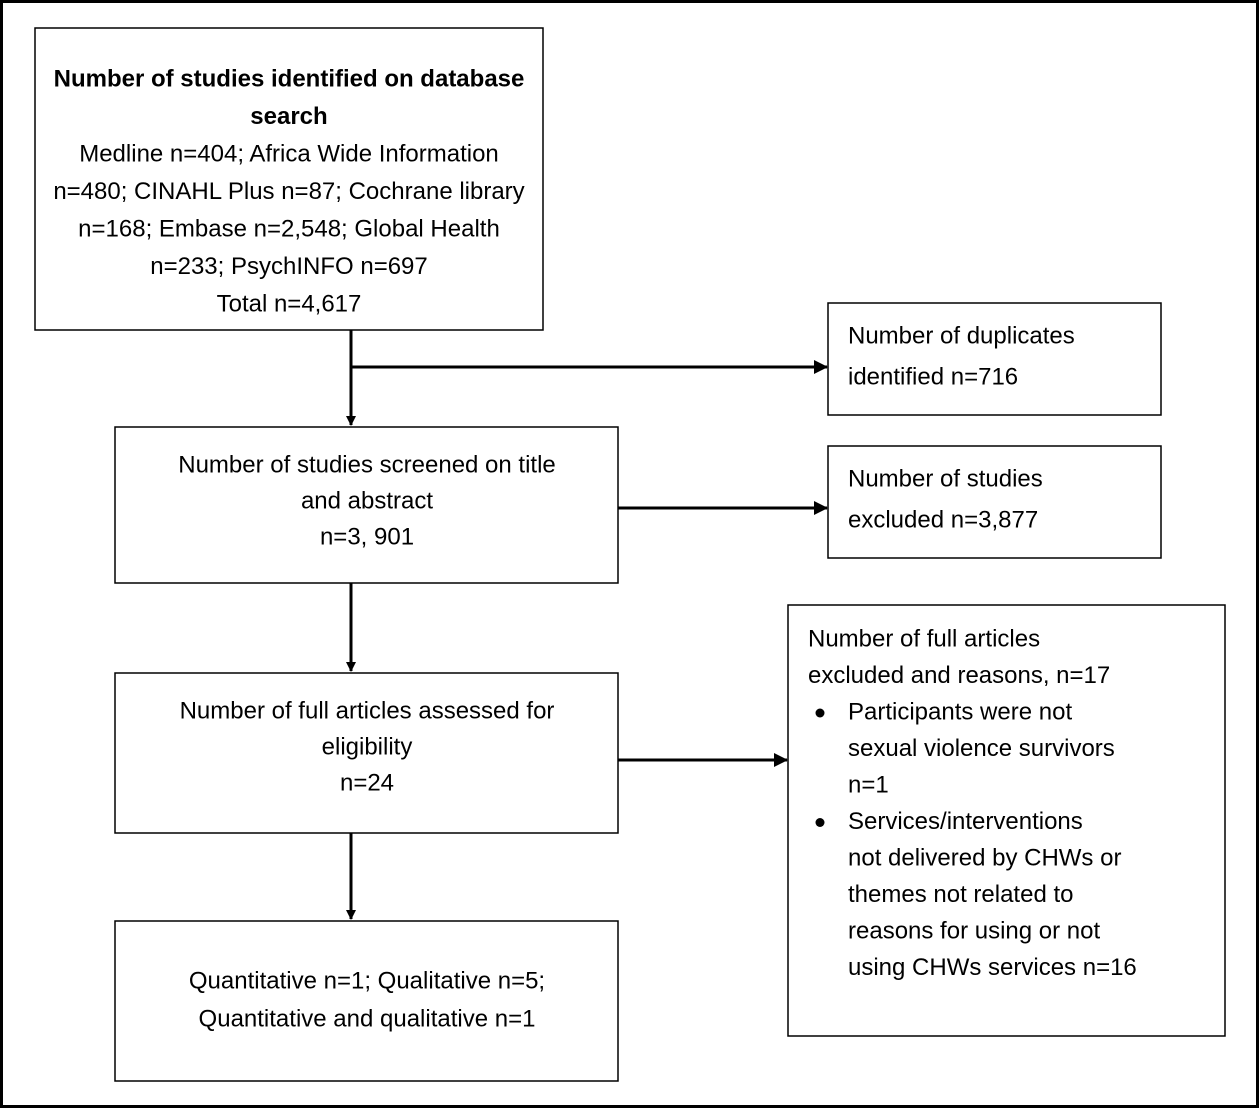 This screenshot has height=1108, width=1259. Describe the element at coordinates (289, 303) in the screenshot. I see `node-text: Total n=4,617` at that location.